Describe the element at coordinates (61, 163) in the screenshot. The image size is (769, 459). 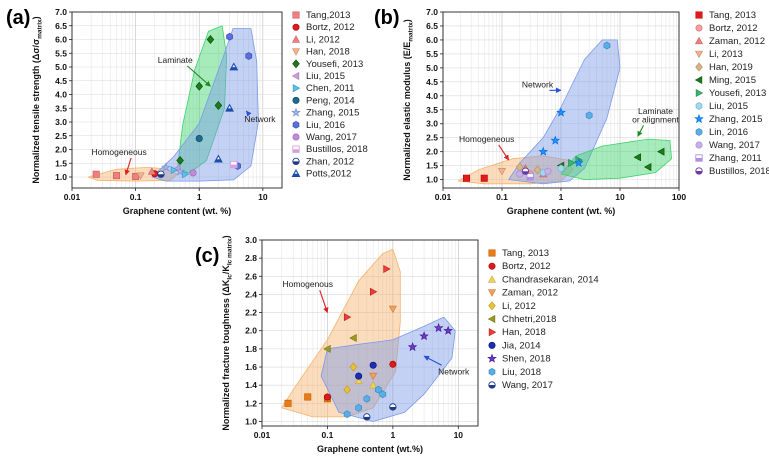
I see `y-tick-label: 1.5` at that location.